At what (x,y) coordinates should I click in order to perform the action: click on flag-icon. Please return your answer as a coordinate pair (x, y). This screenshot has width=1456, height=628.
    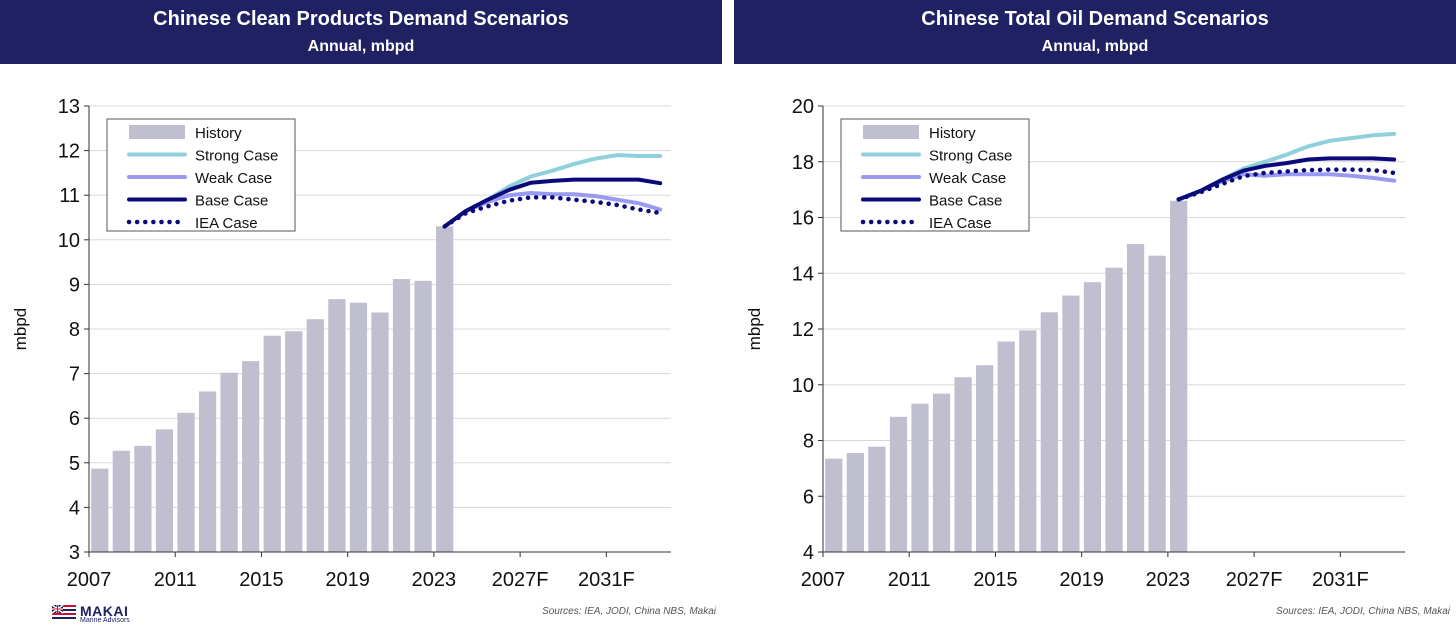
    Looking at the image, I should click on (64, 613).